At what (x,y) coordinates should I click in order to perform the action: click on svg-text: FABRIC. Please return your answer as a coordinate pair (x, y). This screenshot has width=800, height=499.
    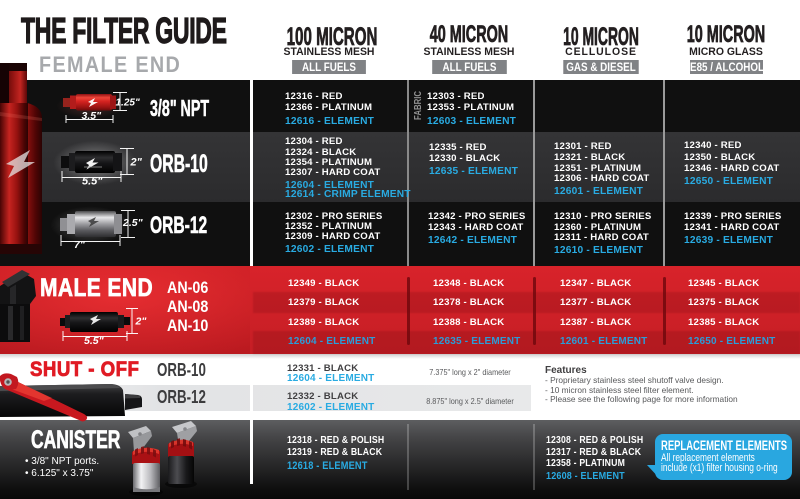
    Looking at the image, I should click on (418, 105).